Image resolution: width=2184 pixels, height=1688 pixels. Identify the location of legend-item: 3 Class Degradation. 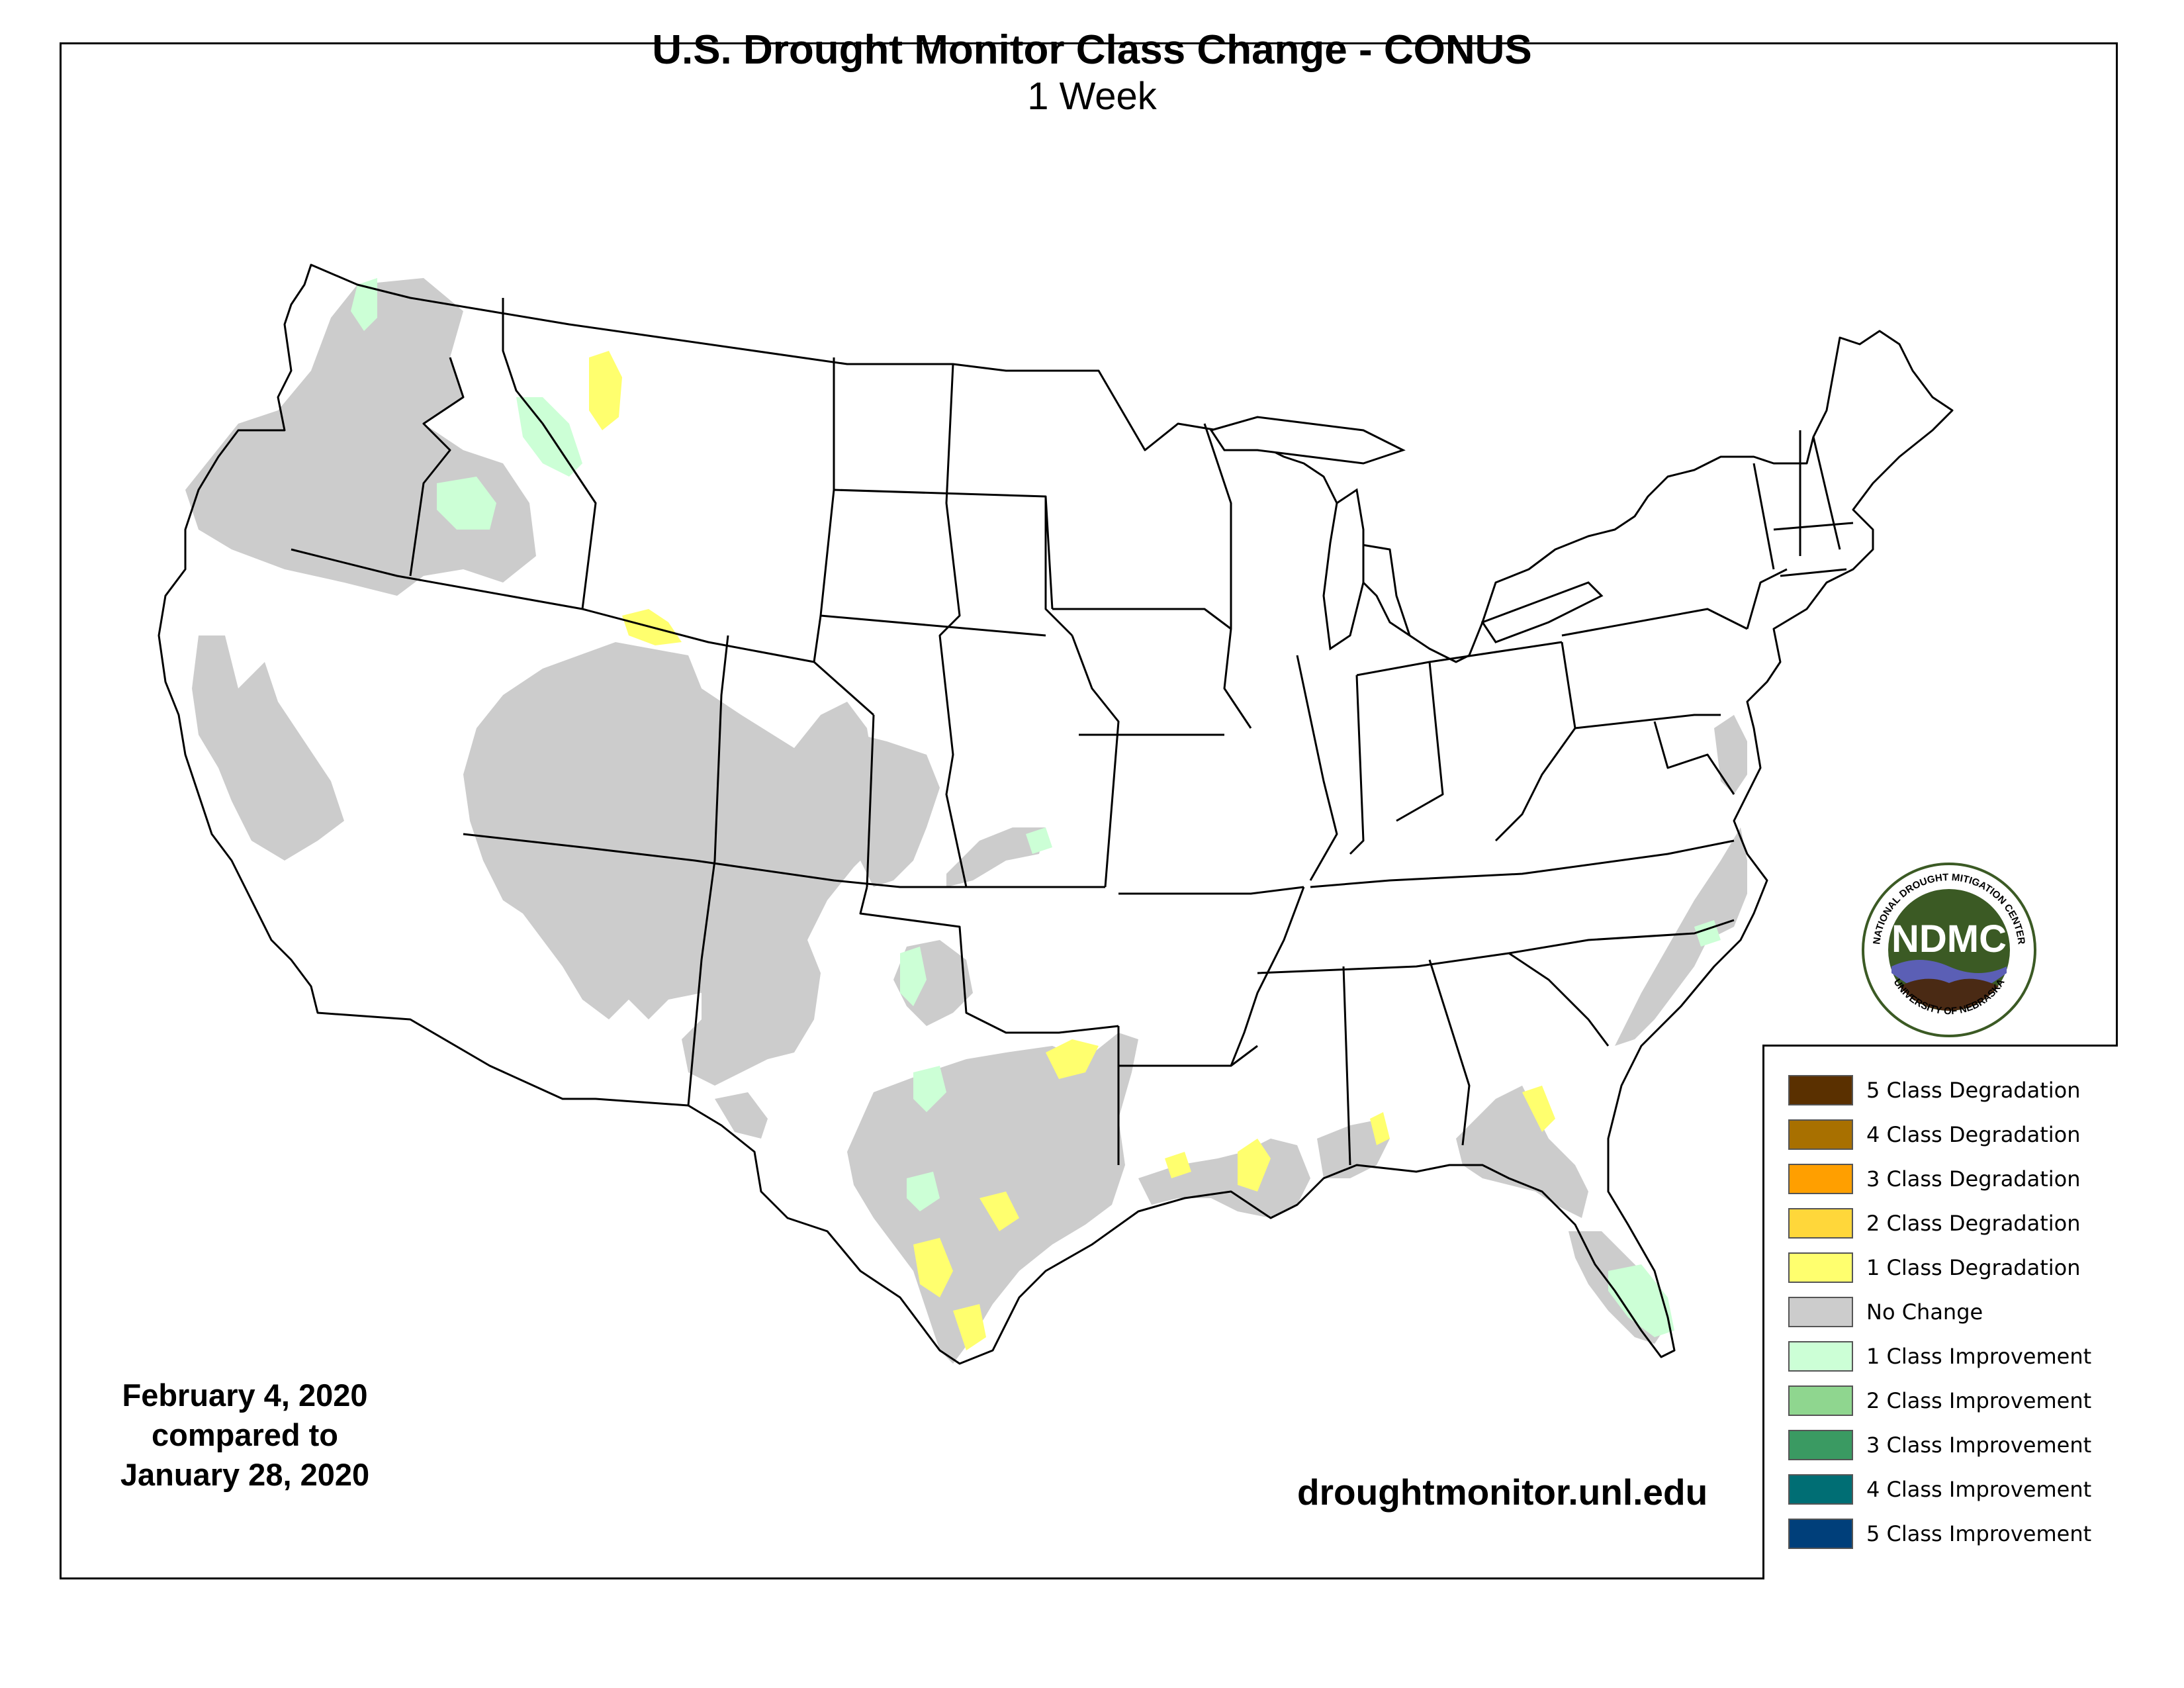
(1934, 1179).